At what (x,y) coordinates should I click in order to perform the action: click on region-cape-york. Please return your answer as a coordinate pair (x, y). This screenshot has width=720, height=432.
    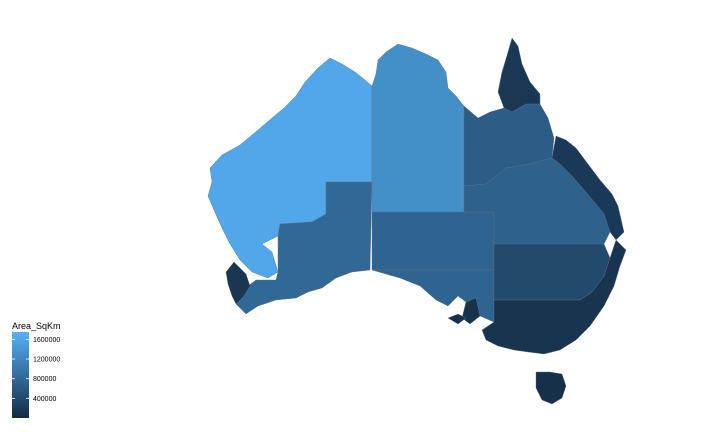
    Looking at the image, I should click on (519, 75).